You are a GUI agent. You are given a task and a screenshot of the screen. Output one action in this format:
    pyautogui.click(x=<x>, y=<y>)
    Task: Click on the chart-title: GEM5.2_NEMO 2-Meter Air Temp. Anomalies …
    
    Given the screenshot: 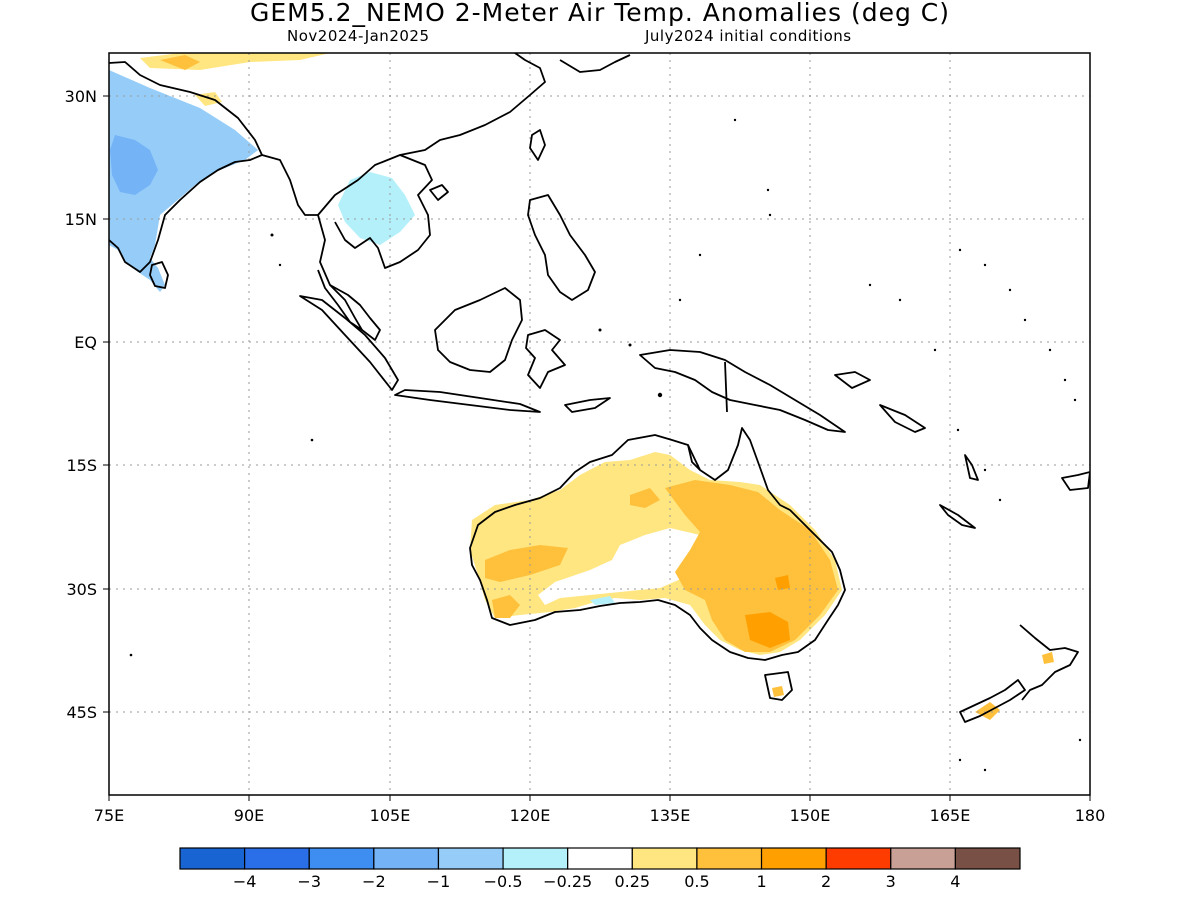 What is the action you would take?
    pyautogui.click(x=600, y=13)
    